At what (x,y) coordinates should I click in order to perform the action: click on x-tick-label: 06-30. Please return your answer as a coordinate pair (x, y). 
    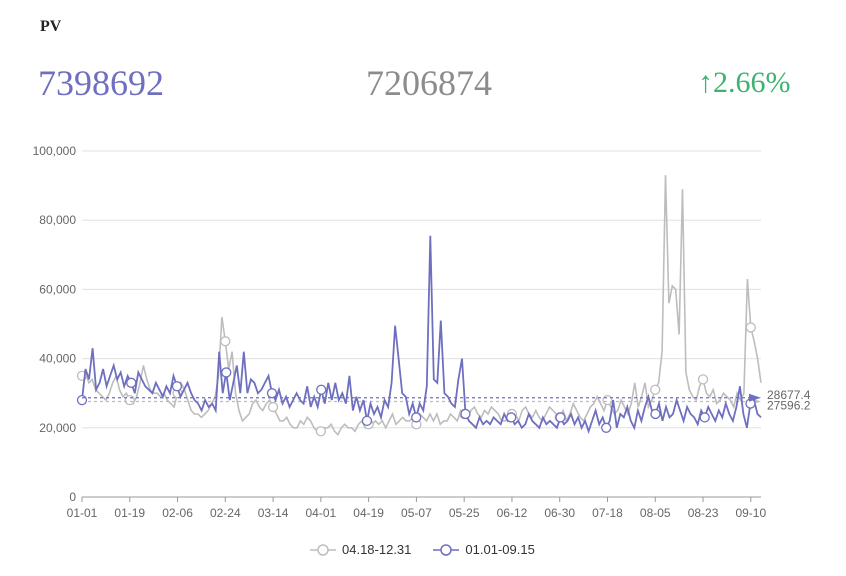
    Looking at the image, I should click on (559, 513).